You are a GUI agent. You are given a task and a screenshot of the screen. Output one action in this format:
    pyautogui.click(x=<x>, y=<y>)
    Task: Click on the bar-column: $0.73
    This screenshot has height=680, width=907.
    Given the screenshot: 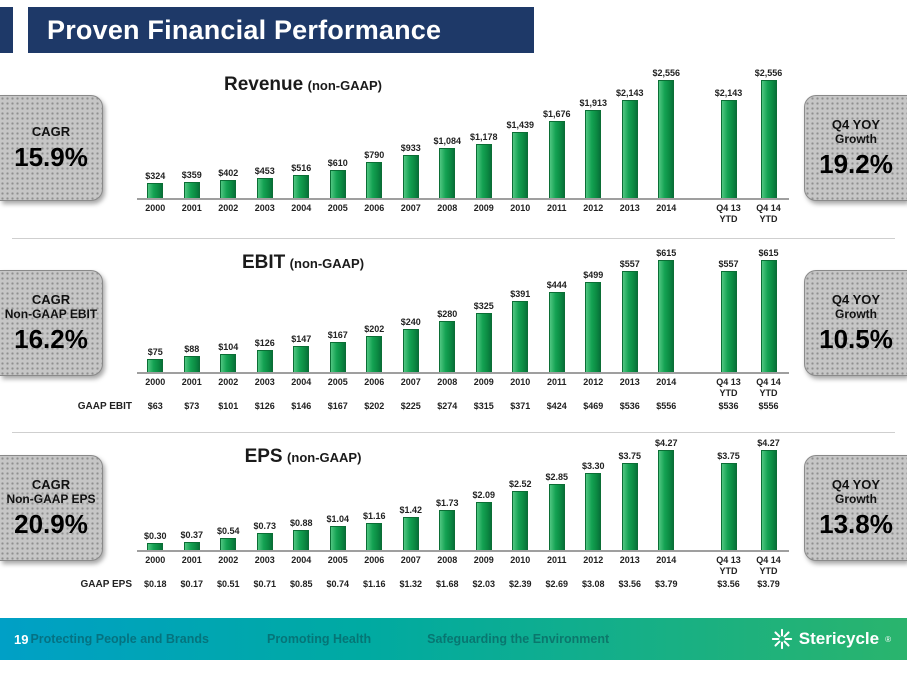 What is the action you would take?
    pyautogui.click(x=265, y=494)
    